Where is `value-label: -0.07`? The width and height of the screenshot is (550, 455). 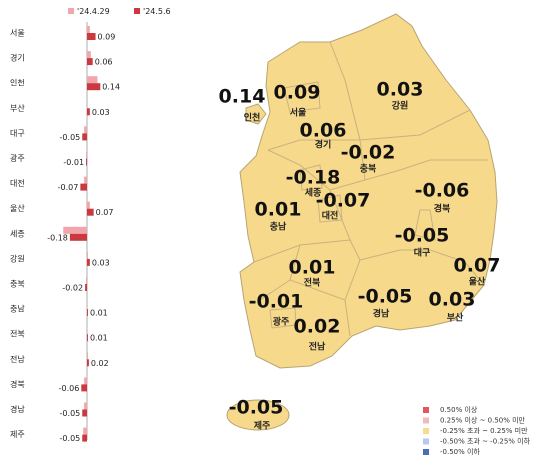 value-label: -0.07 is located at coordinates (68, 187).